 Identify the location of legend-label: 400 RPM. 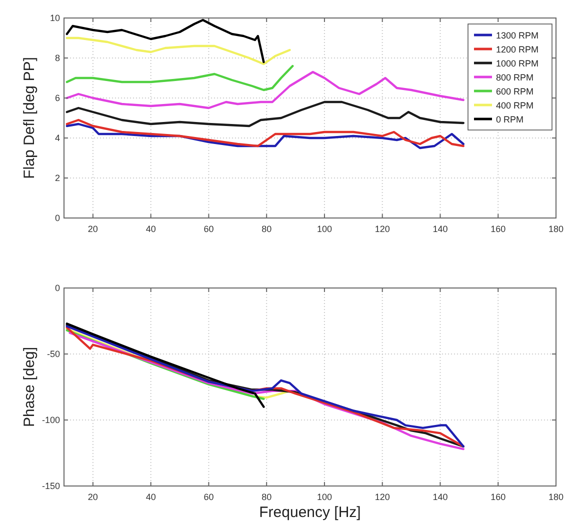
(515, 105).